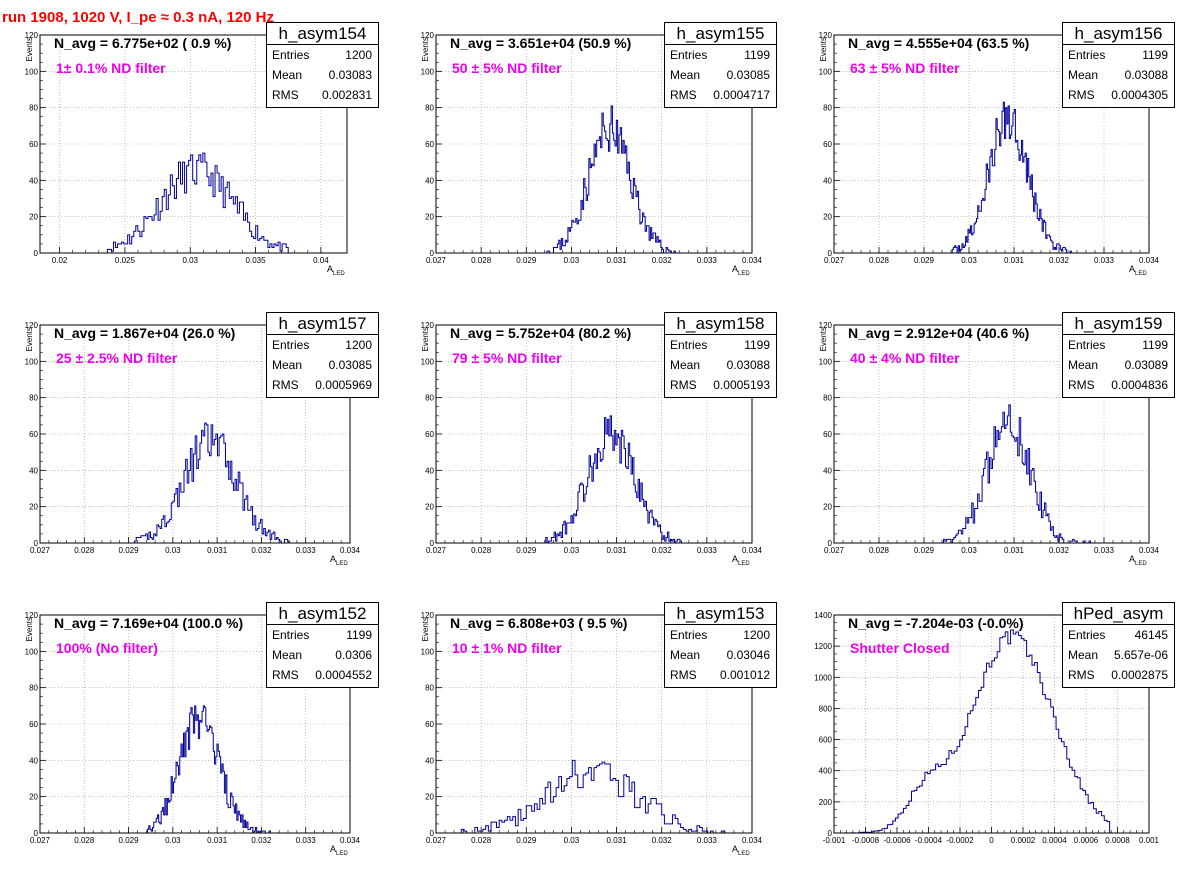 The image size is (1196, 872). Describe the element at coordinates (343, 675) in the screenshot. I see `stat-value: 0.0004552` at that location.